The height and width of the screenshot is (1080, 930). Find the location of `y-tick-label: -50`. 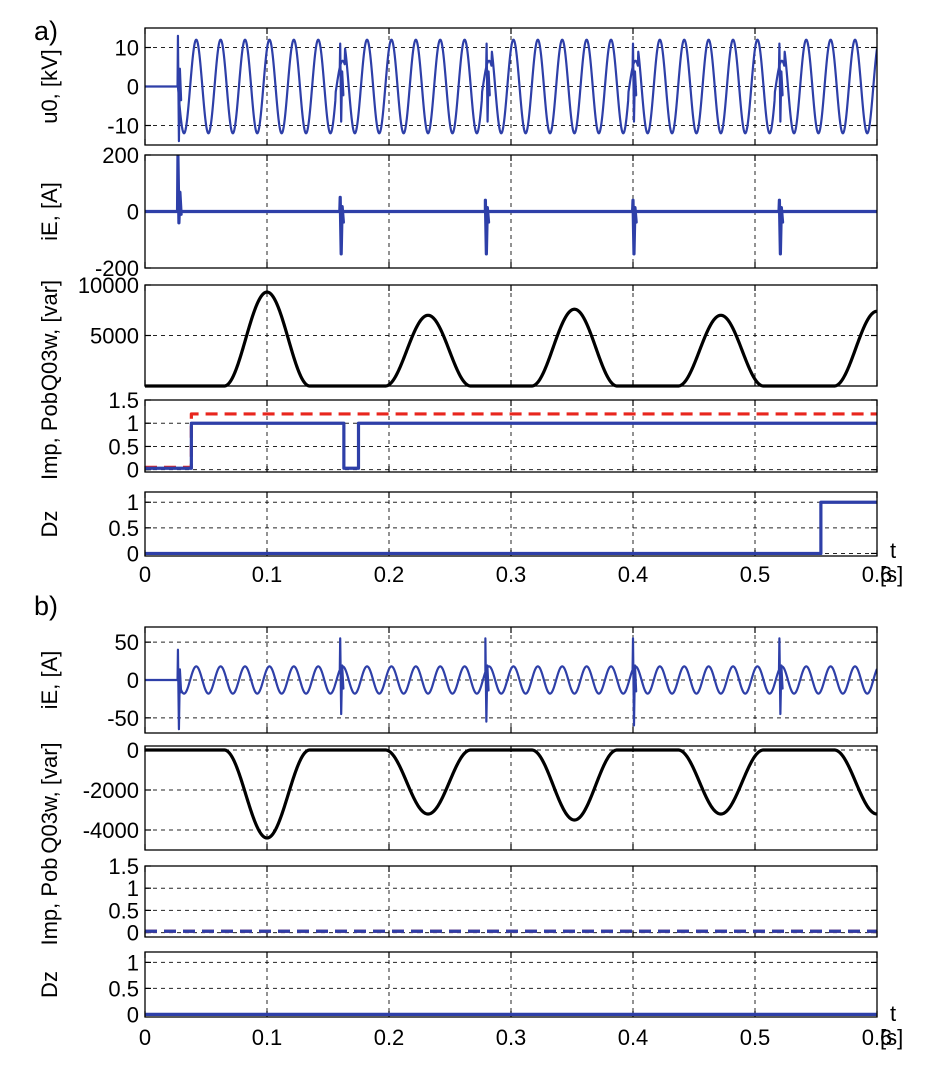

y-tick-label: -50 is located at coordinates (123, 718).